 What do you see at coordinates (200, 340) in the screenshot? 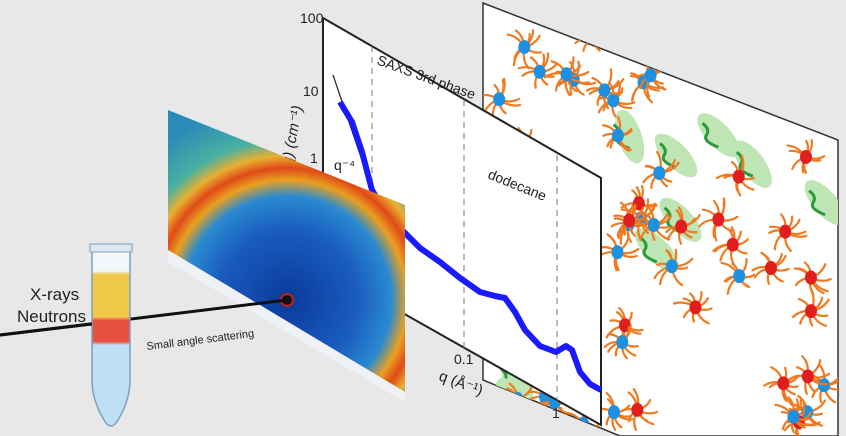
I see `scattering-label: Small angle scattering` at bounding box center [200, 340].